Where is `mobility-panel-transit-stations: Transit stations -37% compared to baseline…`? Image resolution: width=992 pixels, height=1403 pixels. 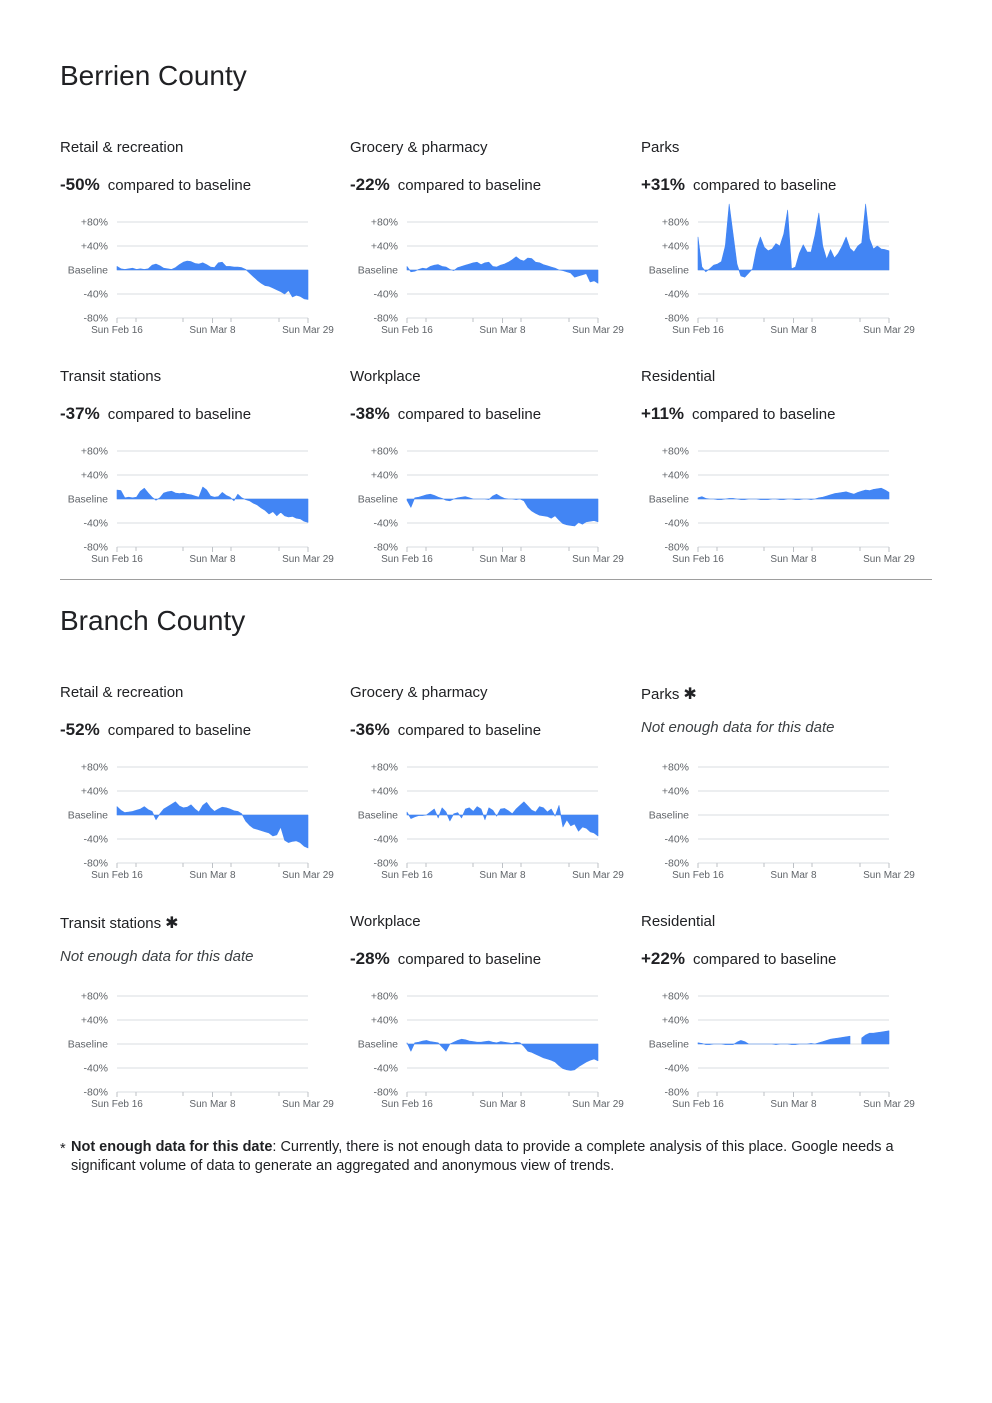
mobility-panel-transit-stations: Transit stations -37% compared to baseline… is located at coordinates (200, 468).